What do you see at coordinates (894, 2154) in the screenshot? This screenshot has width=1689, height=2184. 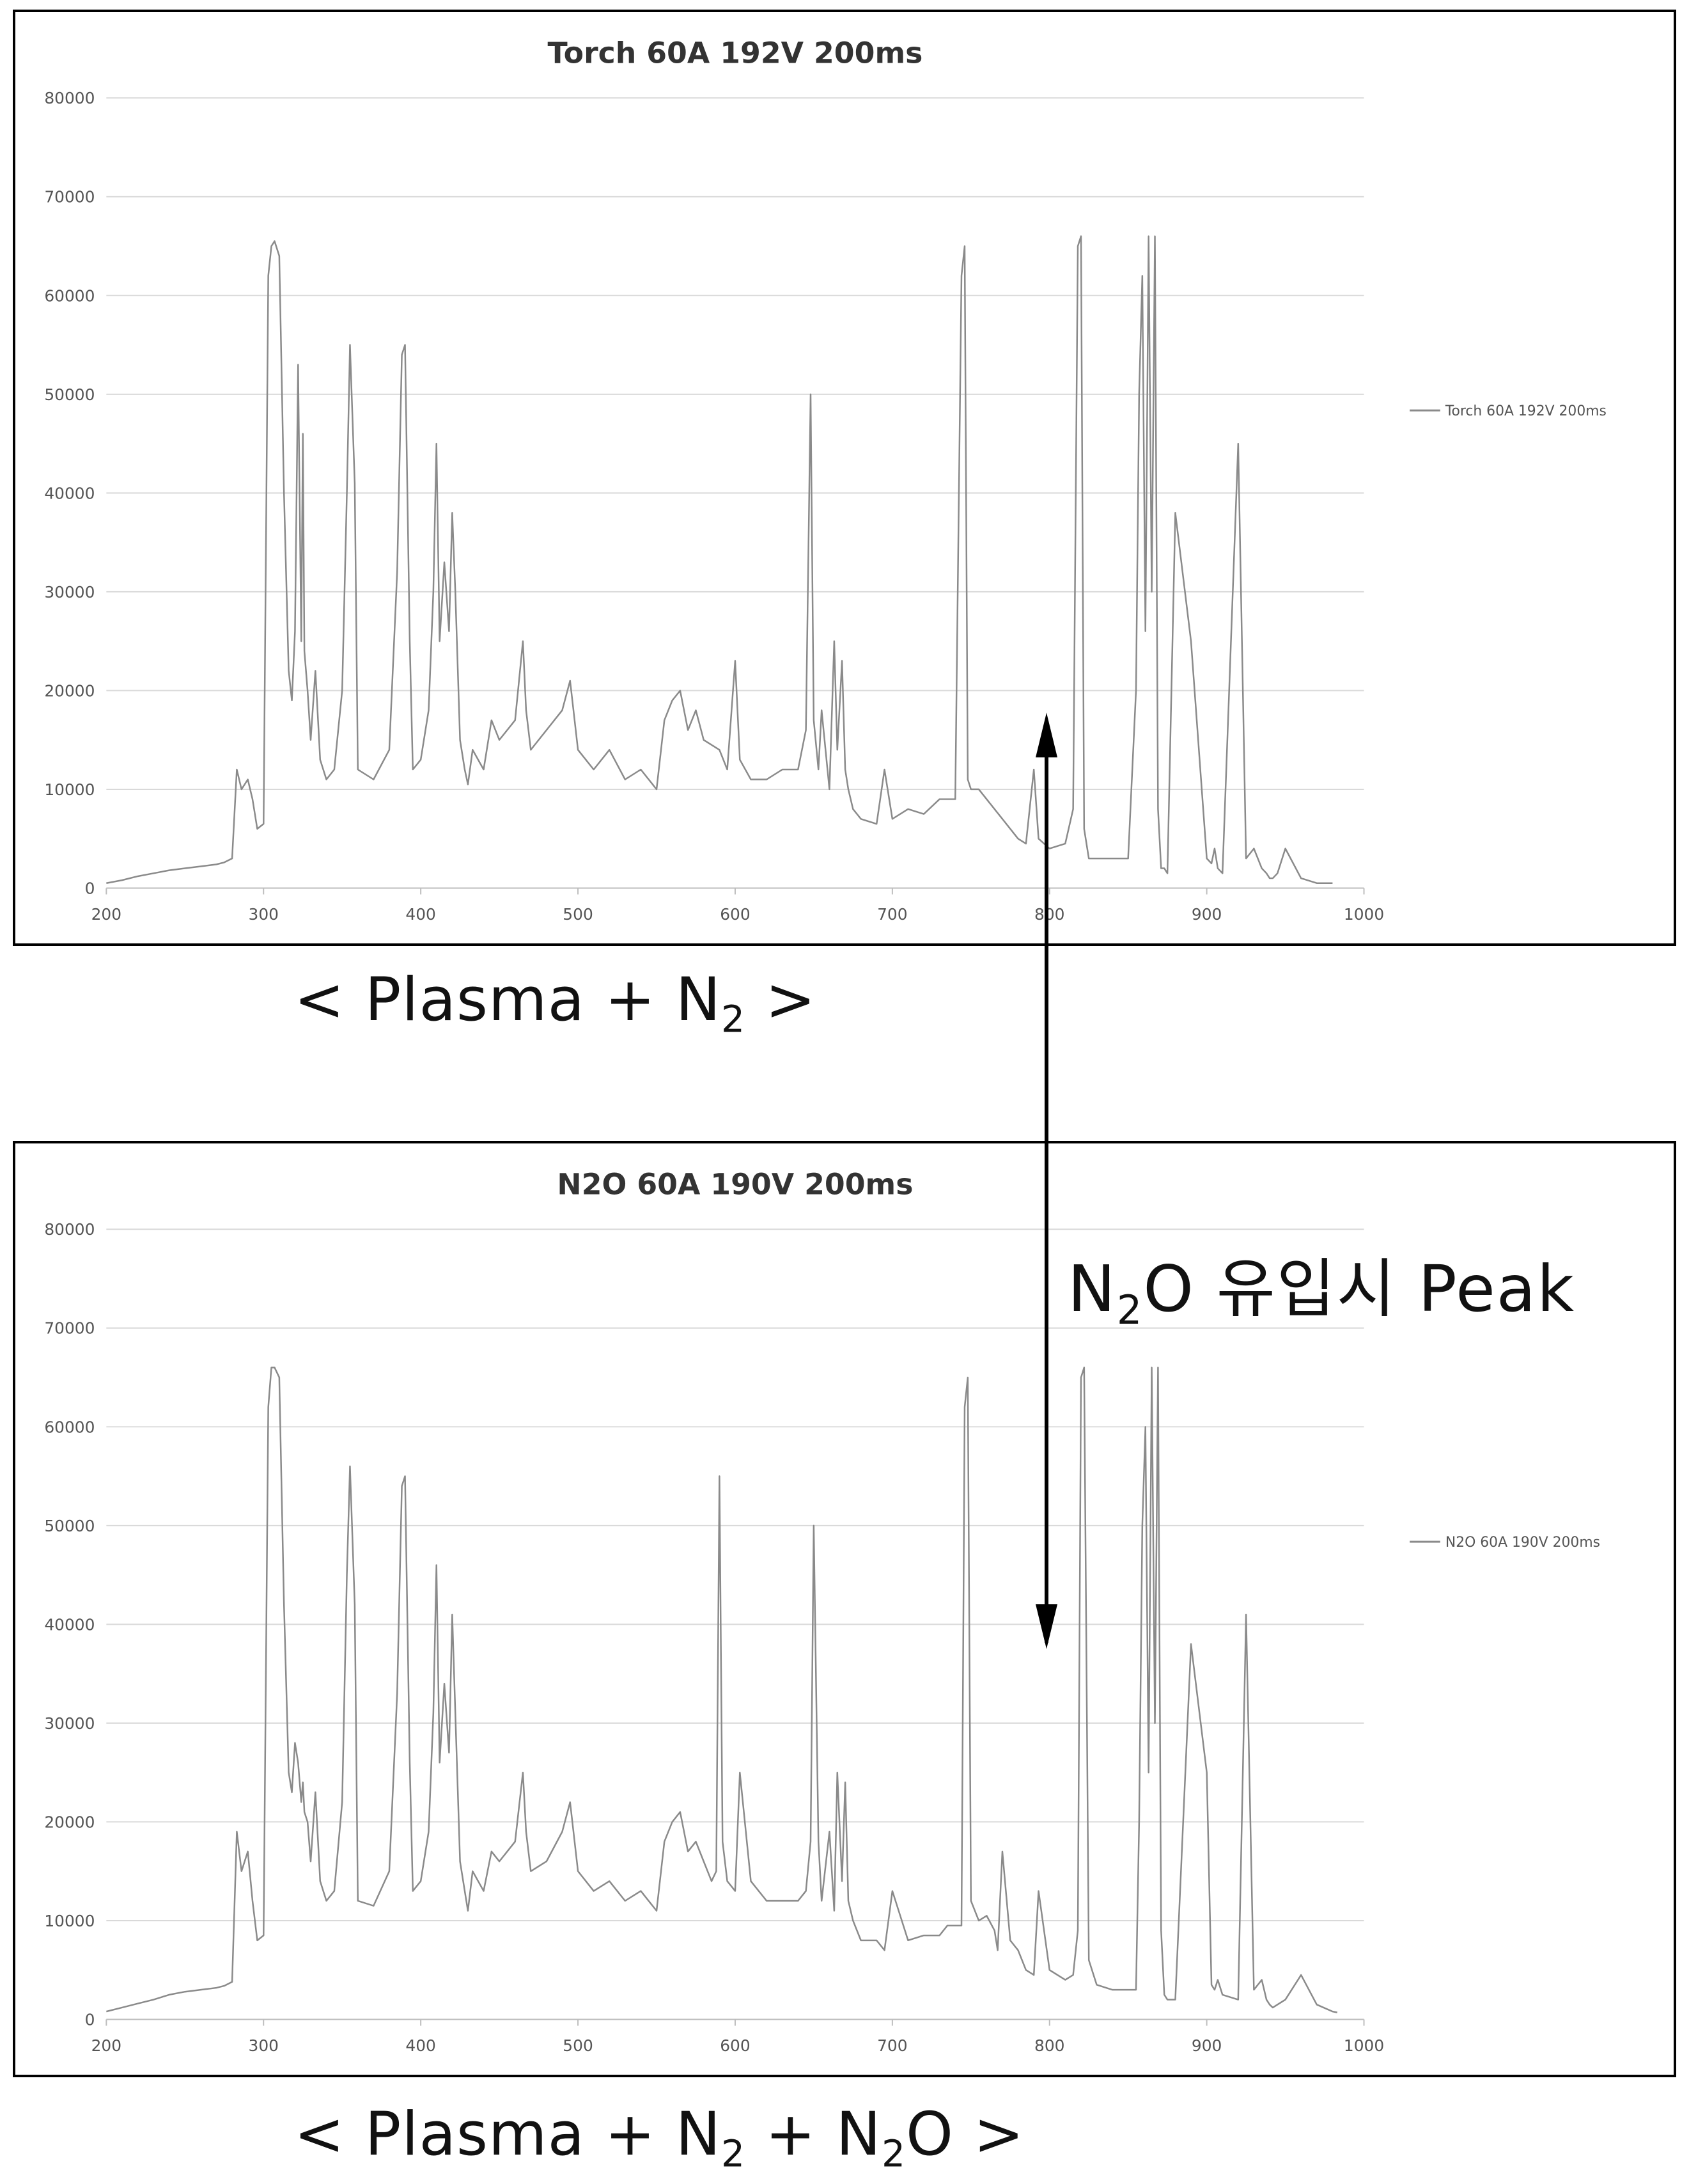 I see `caption-bottom-subscript-2: 2` at bounding box center [894, 2154].